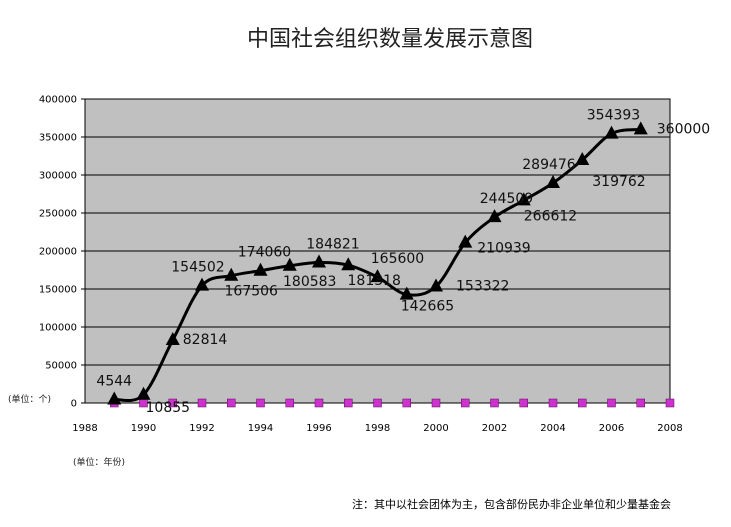 The width and height of the screenshot is (731, 527). I want to click on data-label: 181318, so click(374, 281).